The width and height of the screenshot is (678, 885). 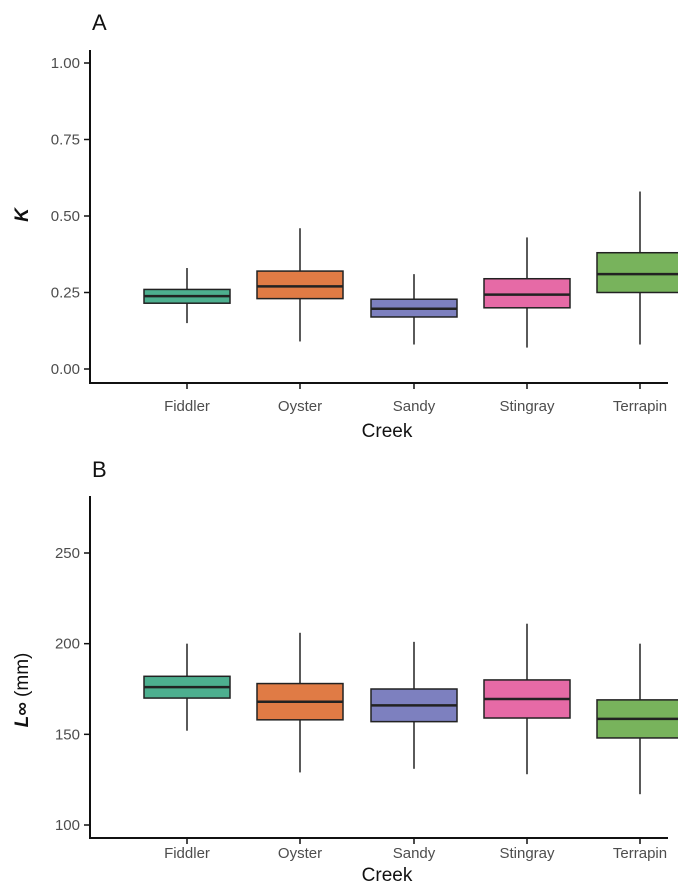 I want to click on y-axis-title: L∞ (mm), so click(x=22, y=690).